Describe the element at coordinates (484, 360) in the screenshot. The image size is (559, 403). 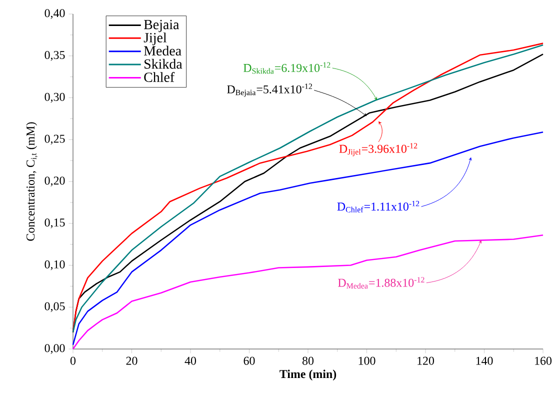
I see `x-tick-label: 140` at that location.